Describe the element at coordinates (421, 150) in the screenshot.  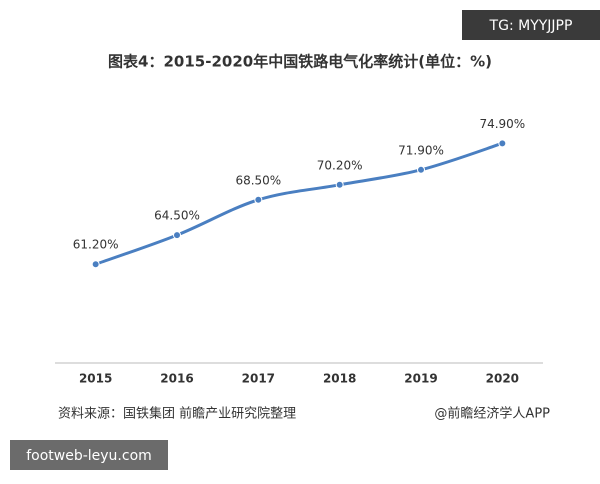
I see `value-label: 71.90%` at that location.